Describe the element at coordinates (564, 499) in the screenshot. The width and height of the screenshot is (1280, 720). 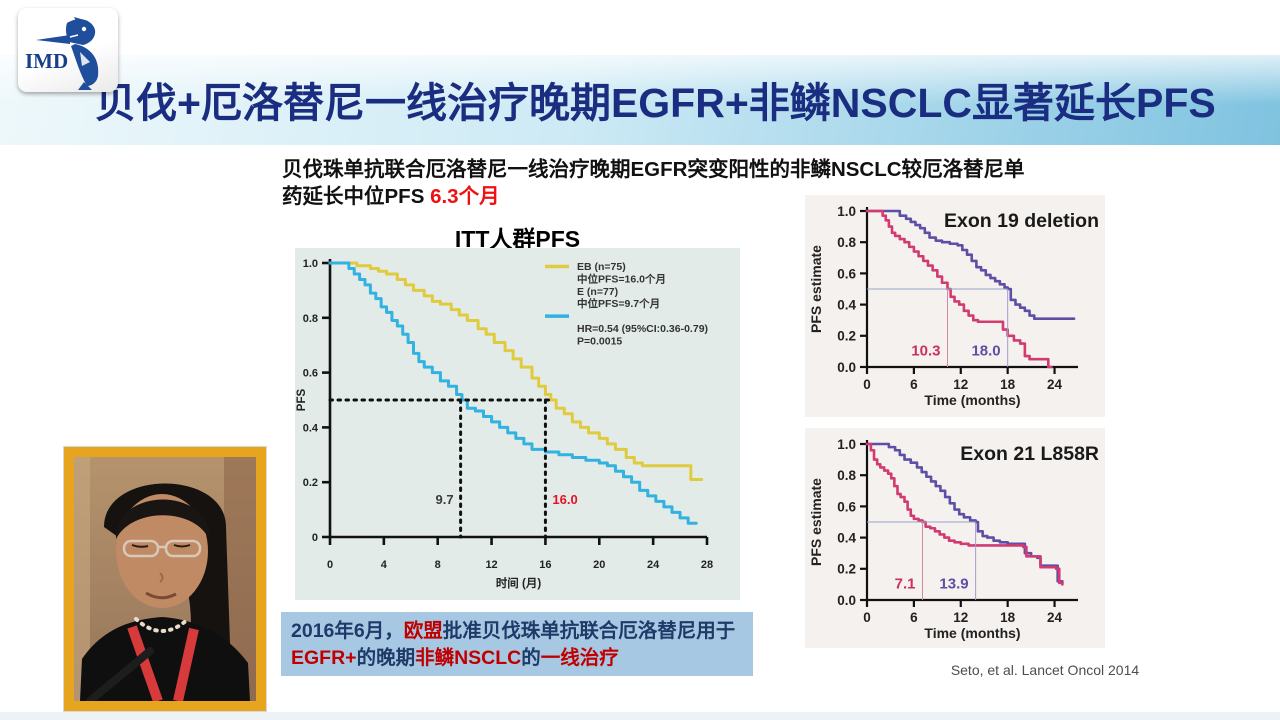
I see `svg-text: 16.0` at that location.